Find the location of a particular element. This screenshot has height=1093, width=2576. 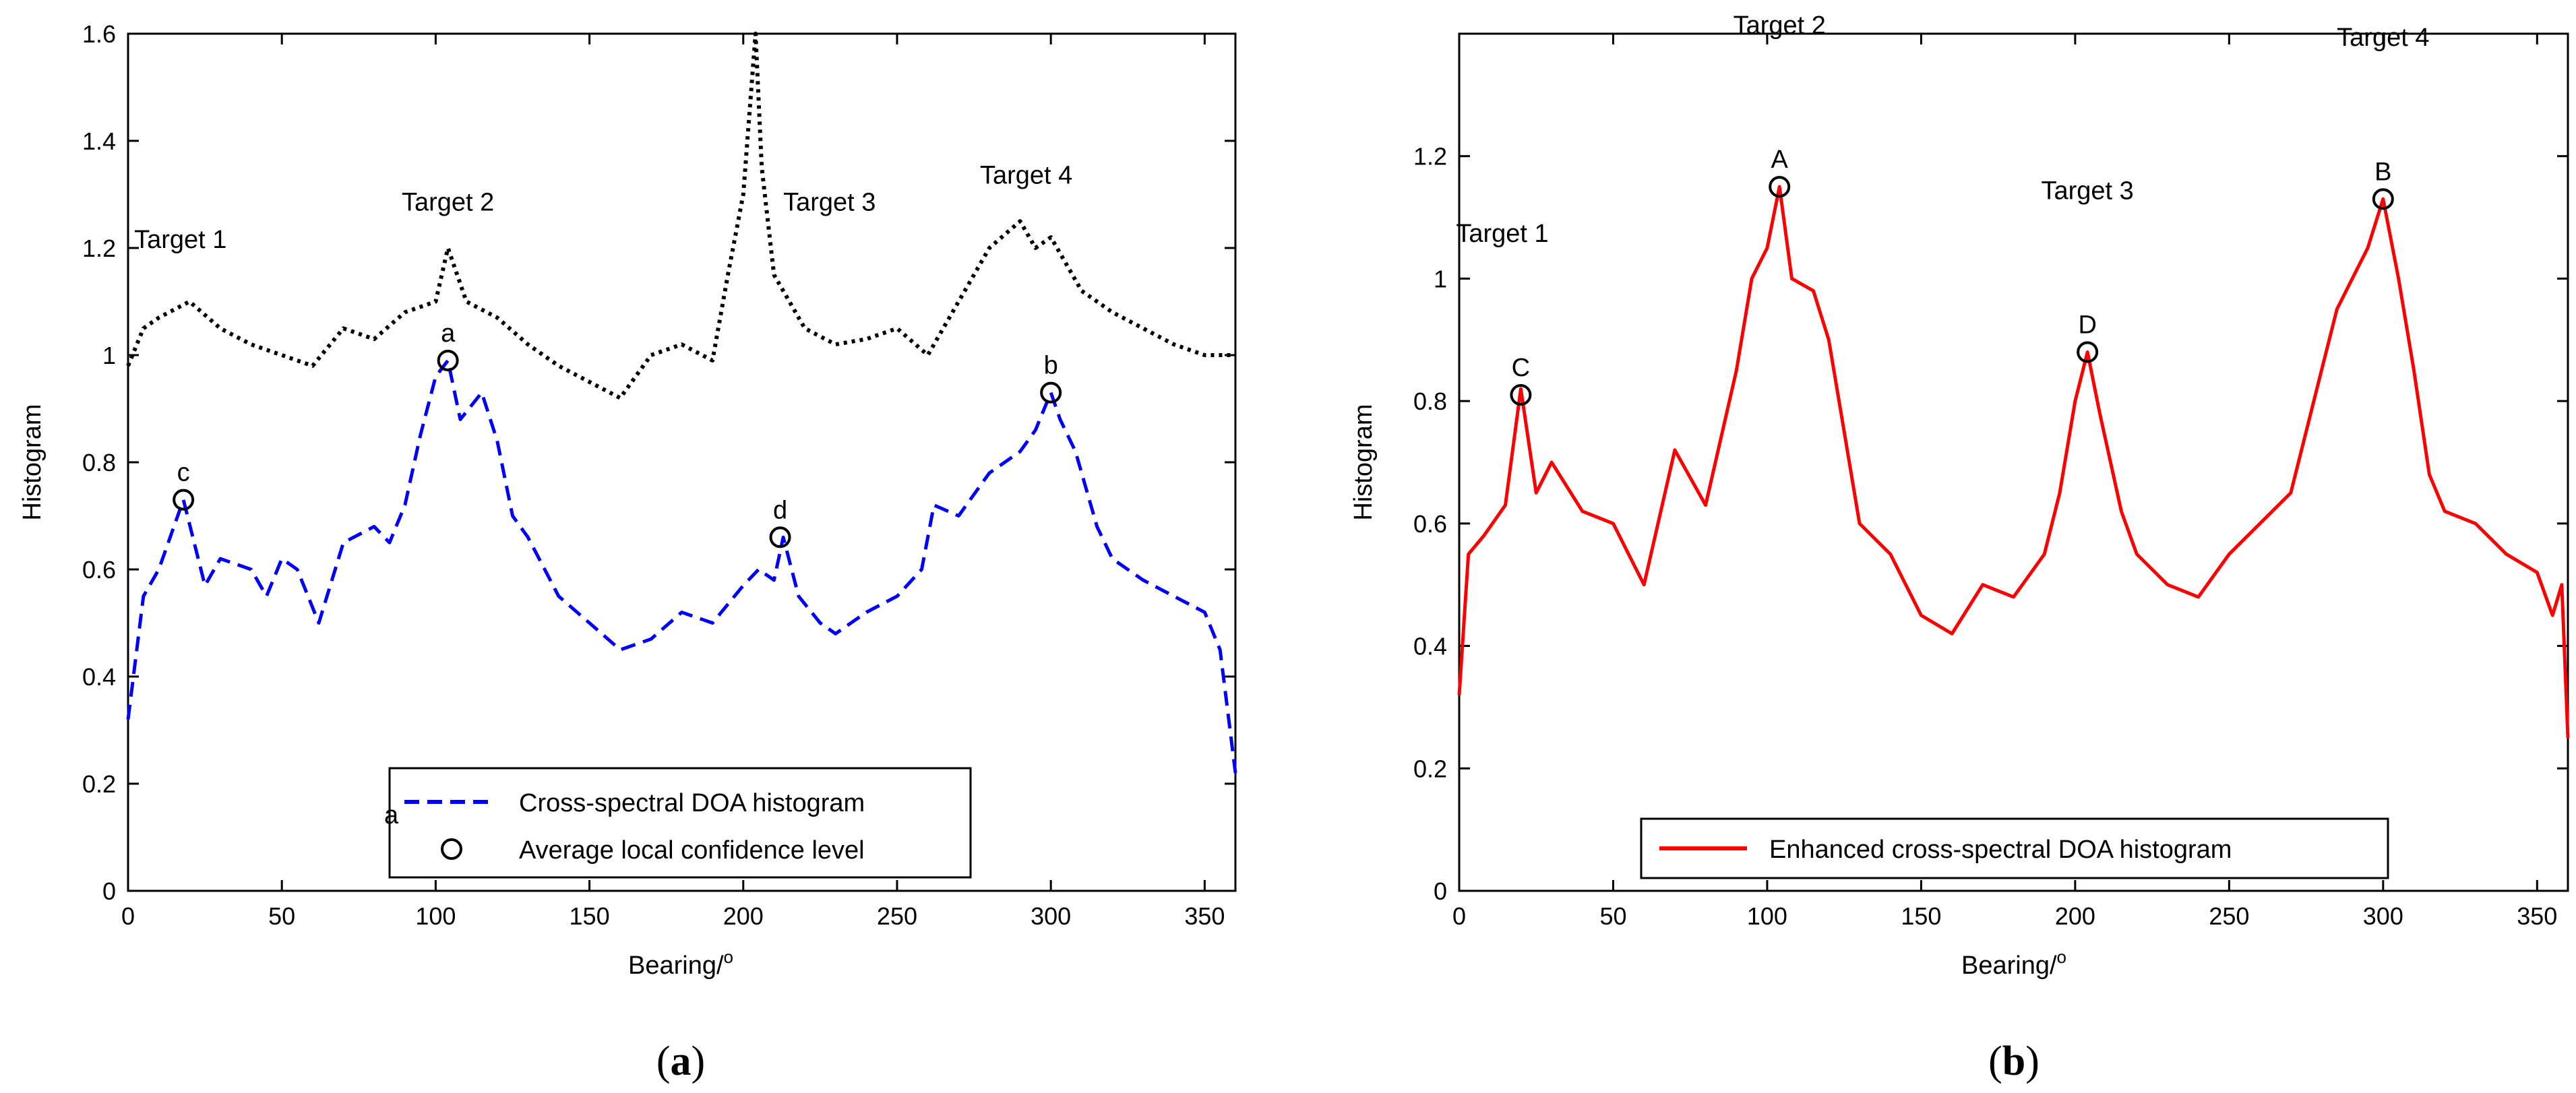

annotations-group-a: Target 1 Target 2 Target 3 Target 4 is located at coordinates (603, 208).